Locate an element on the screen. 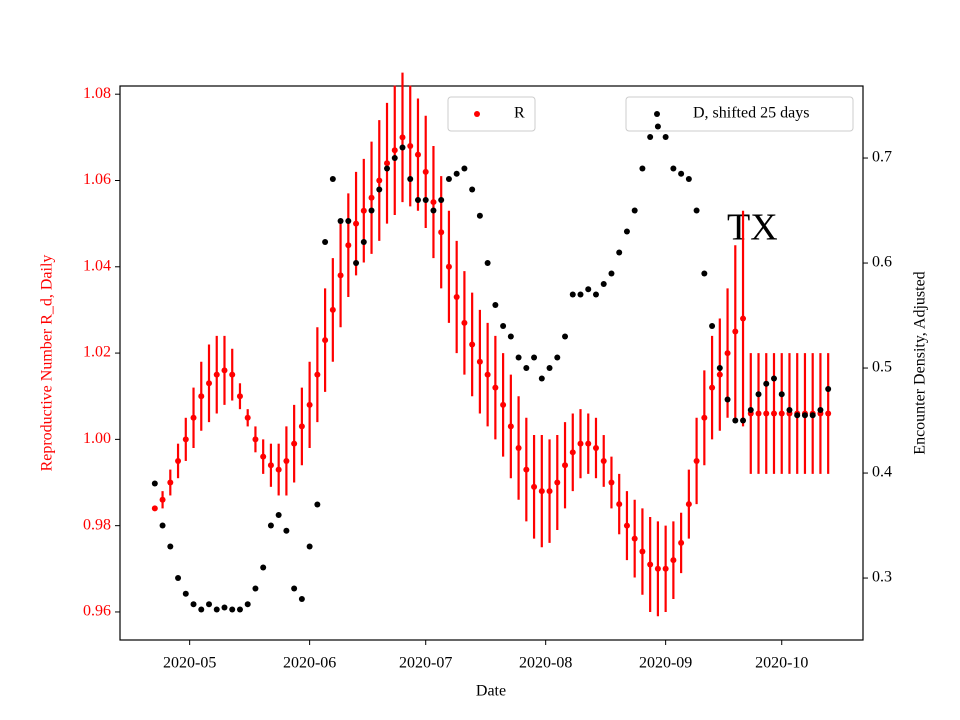 This screenshot has width=960, height=720. x-tick-label: 2020-08 is located at coordinates (545, 663).